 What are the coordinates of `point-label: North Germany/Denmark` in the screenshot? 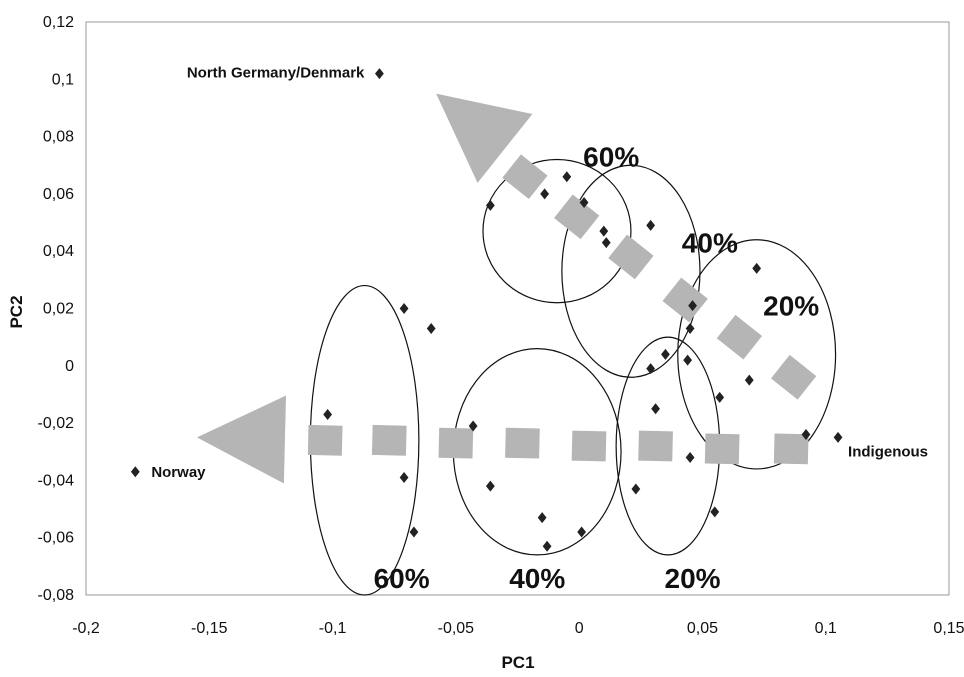 It's located at (276, 73).